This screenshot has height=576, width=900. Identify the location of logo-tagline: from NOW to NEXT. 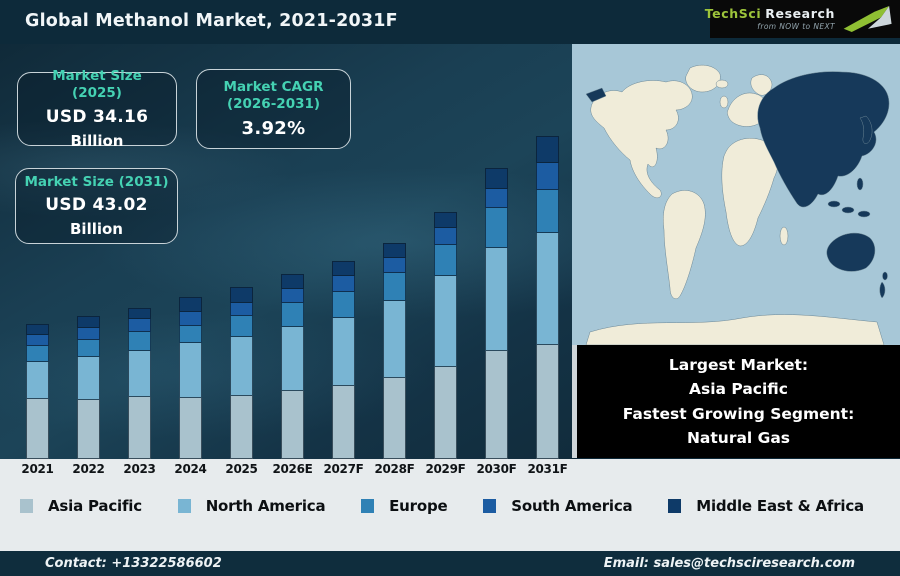
(796, 26).